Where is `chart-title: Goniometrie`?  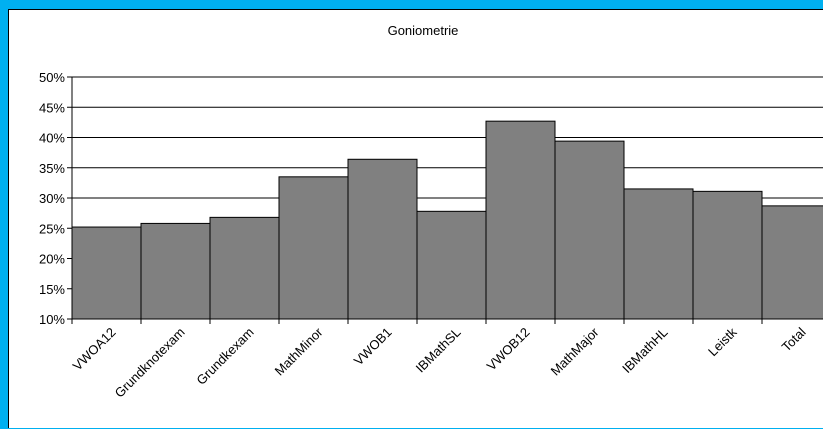 chart-title: Goniometrie is located at coordinates (423, 30).